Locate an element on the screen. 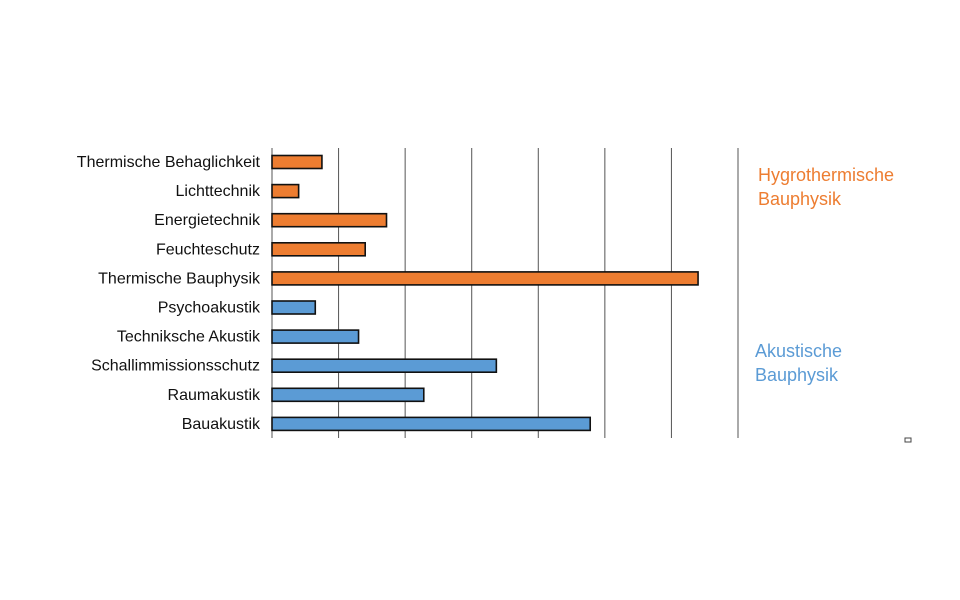 This screenshot has width=960, height=600. bar-lichttechnik is located at coordinates (285, 191).